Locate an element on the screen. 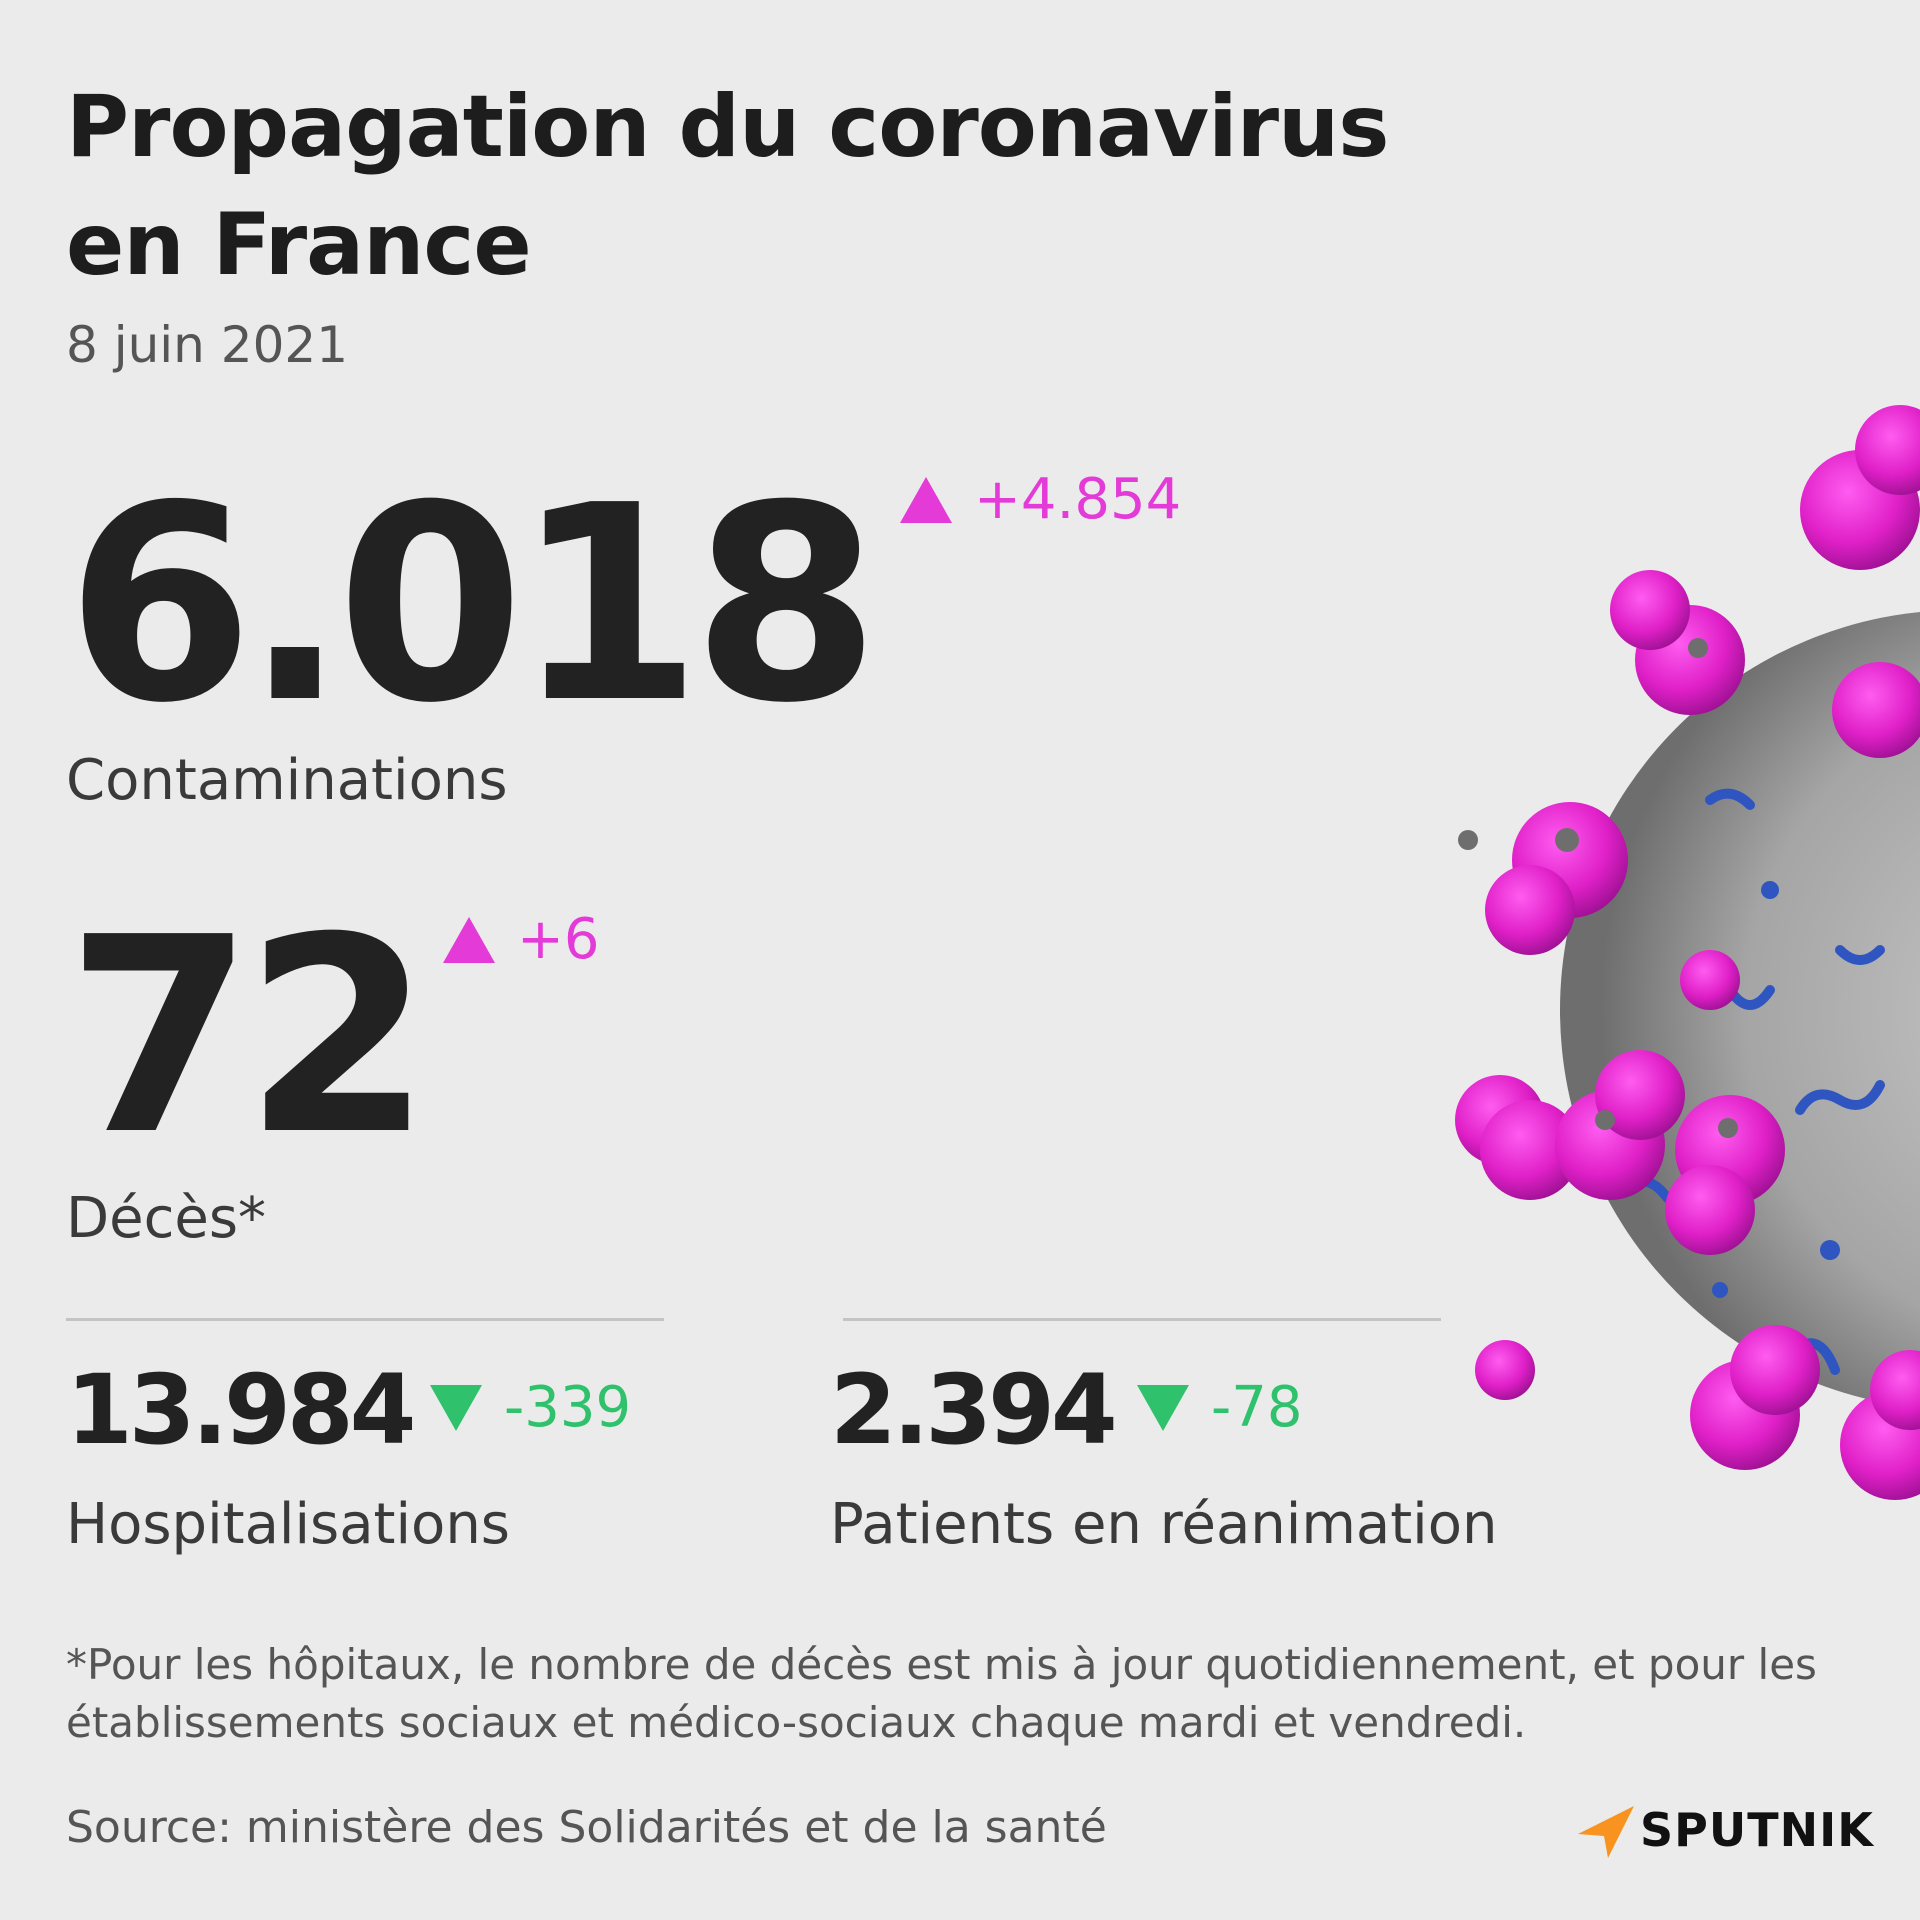  divider-left is located at coordinates (365, 1319).